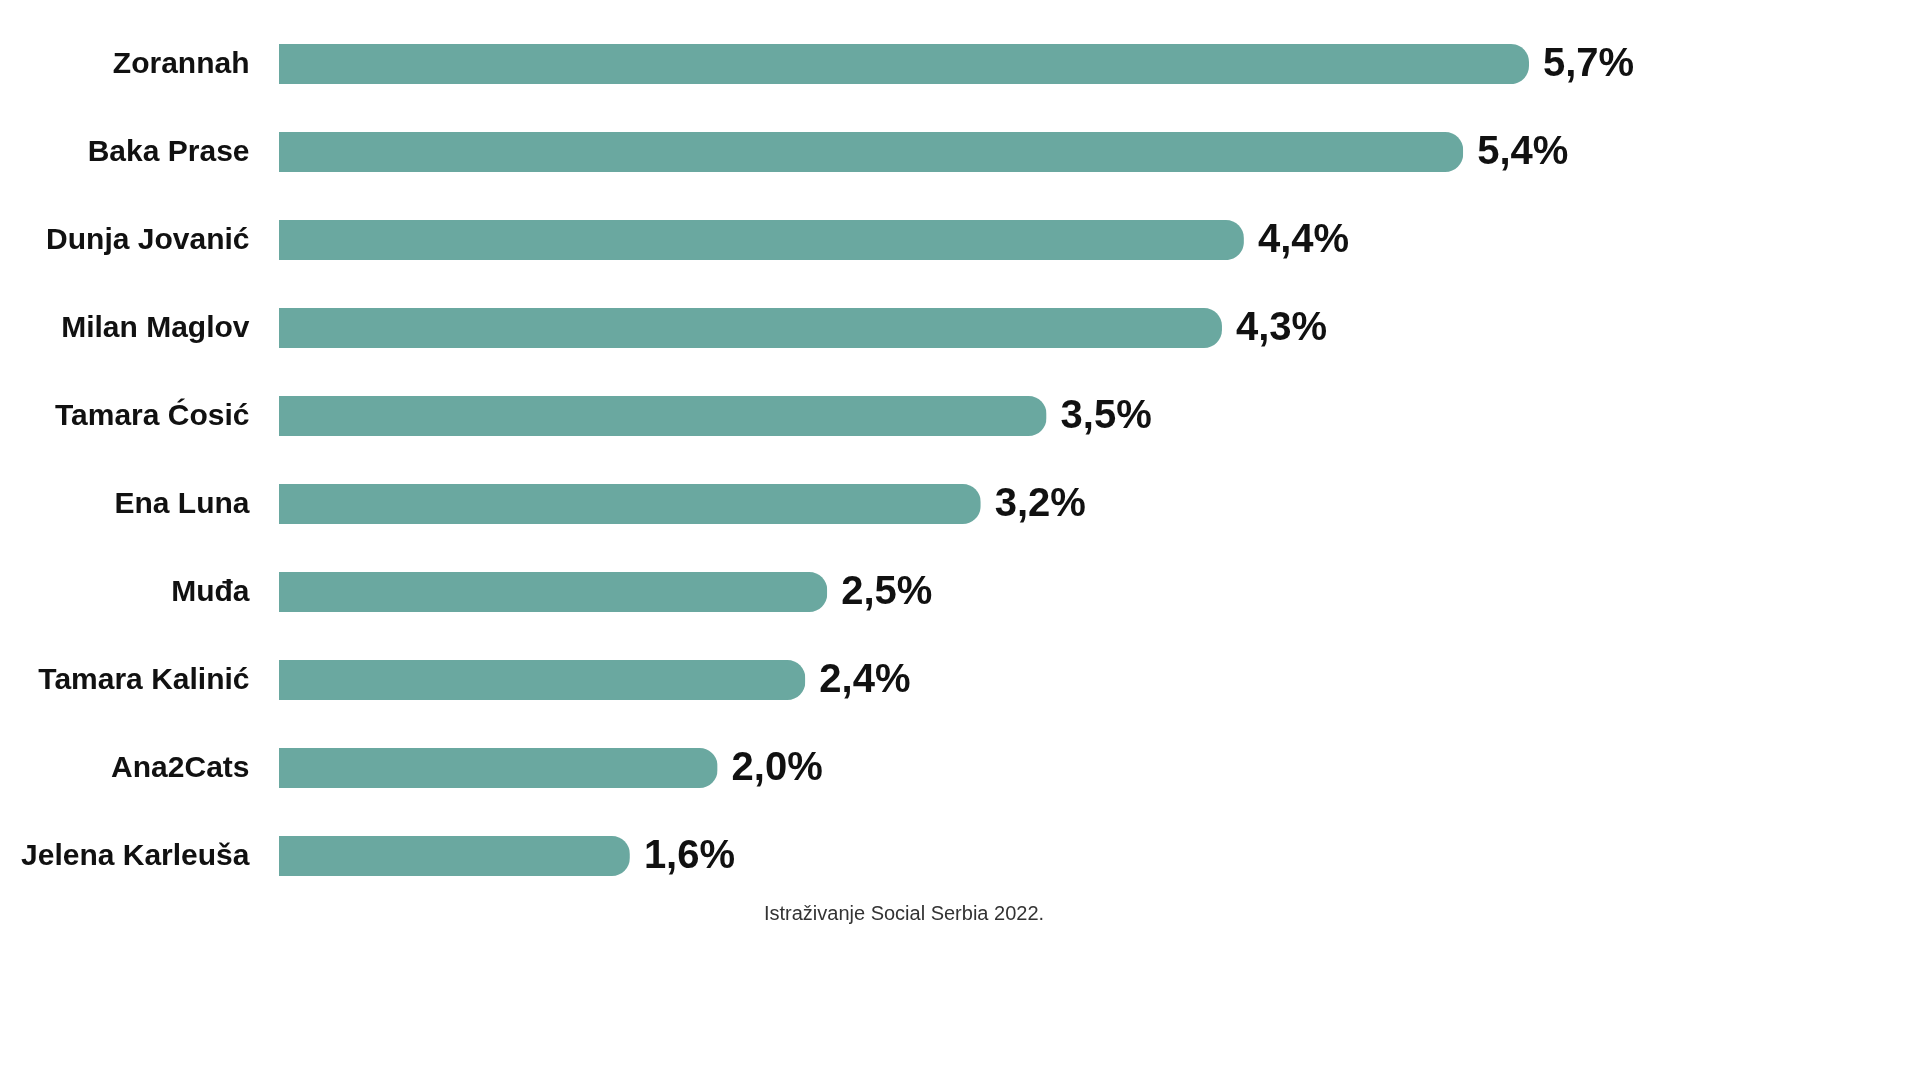 This screenshot has width=1920, height=1080. I want to click on y-tick-label: Muđa, so click(210, 590).